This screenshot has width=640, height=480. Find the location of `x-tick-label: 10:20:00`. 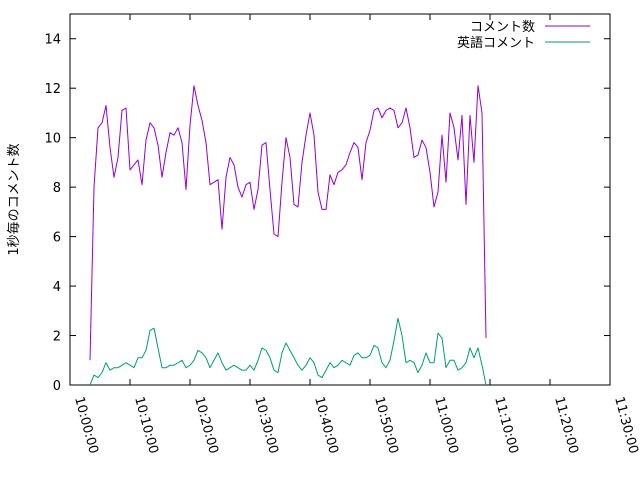

x-tick-label: 10:20:00 is located at coordinates (206, 425).